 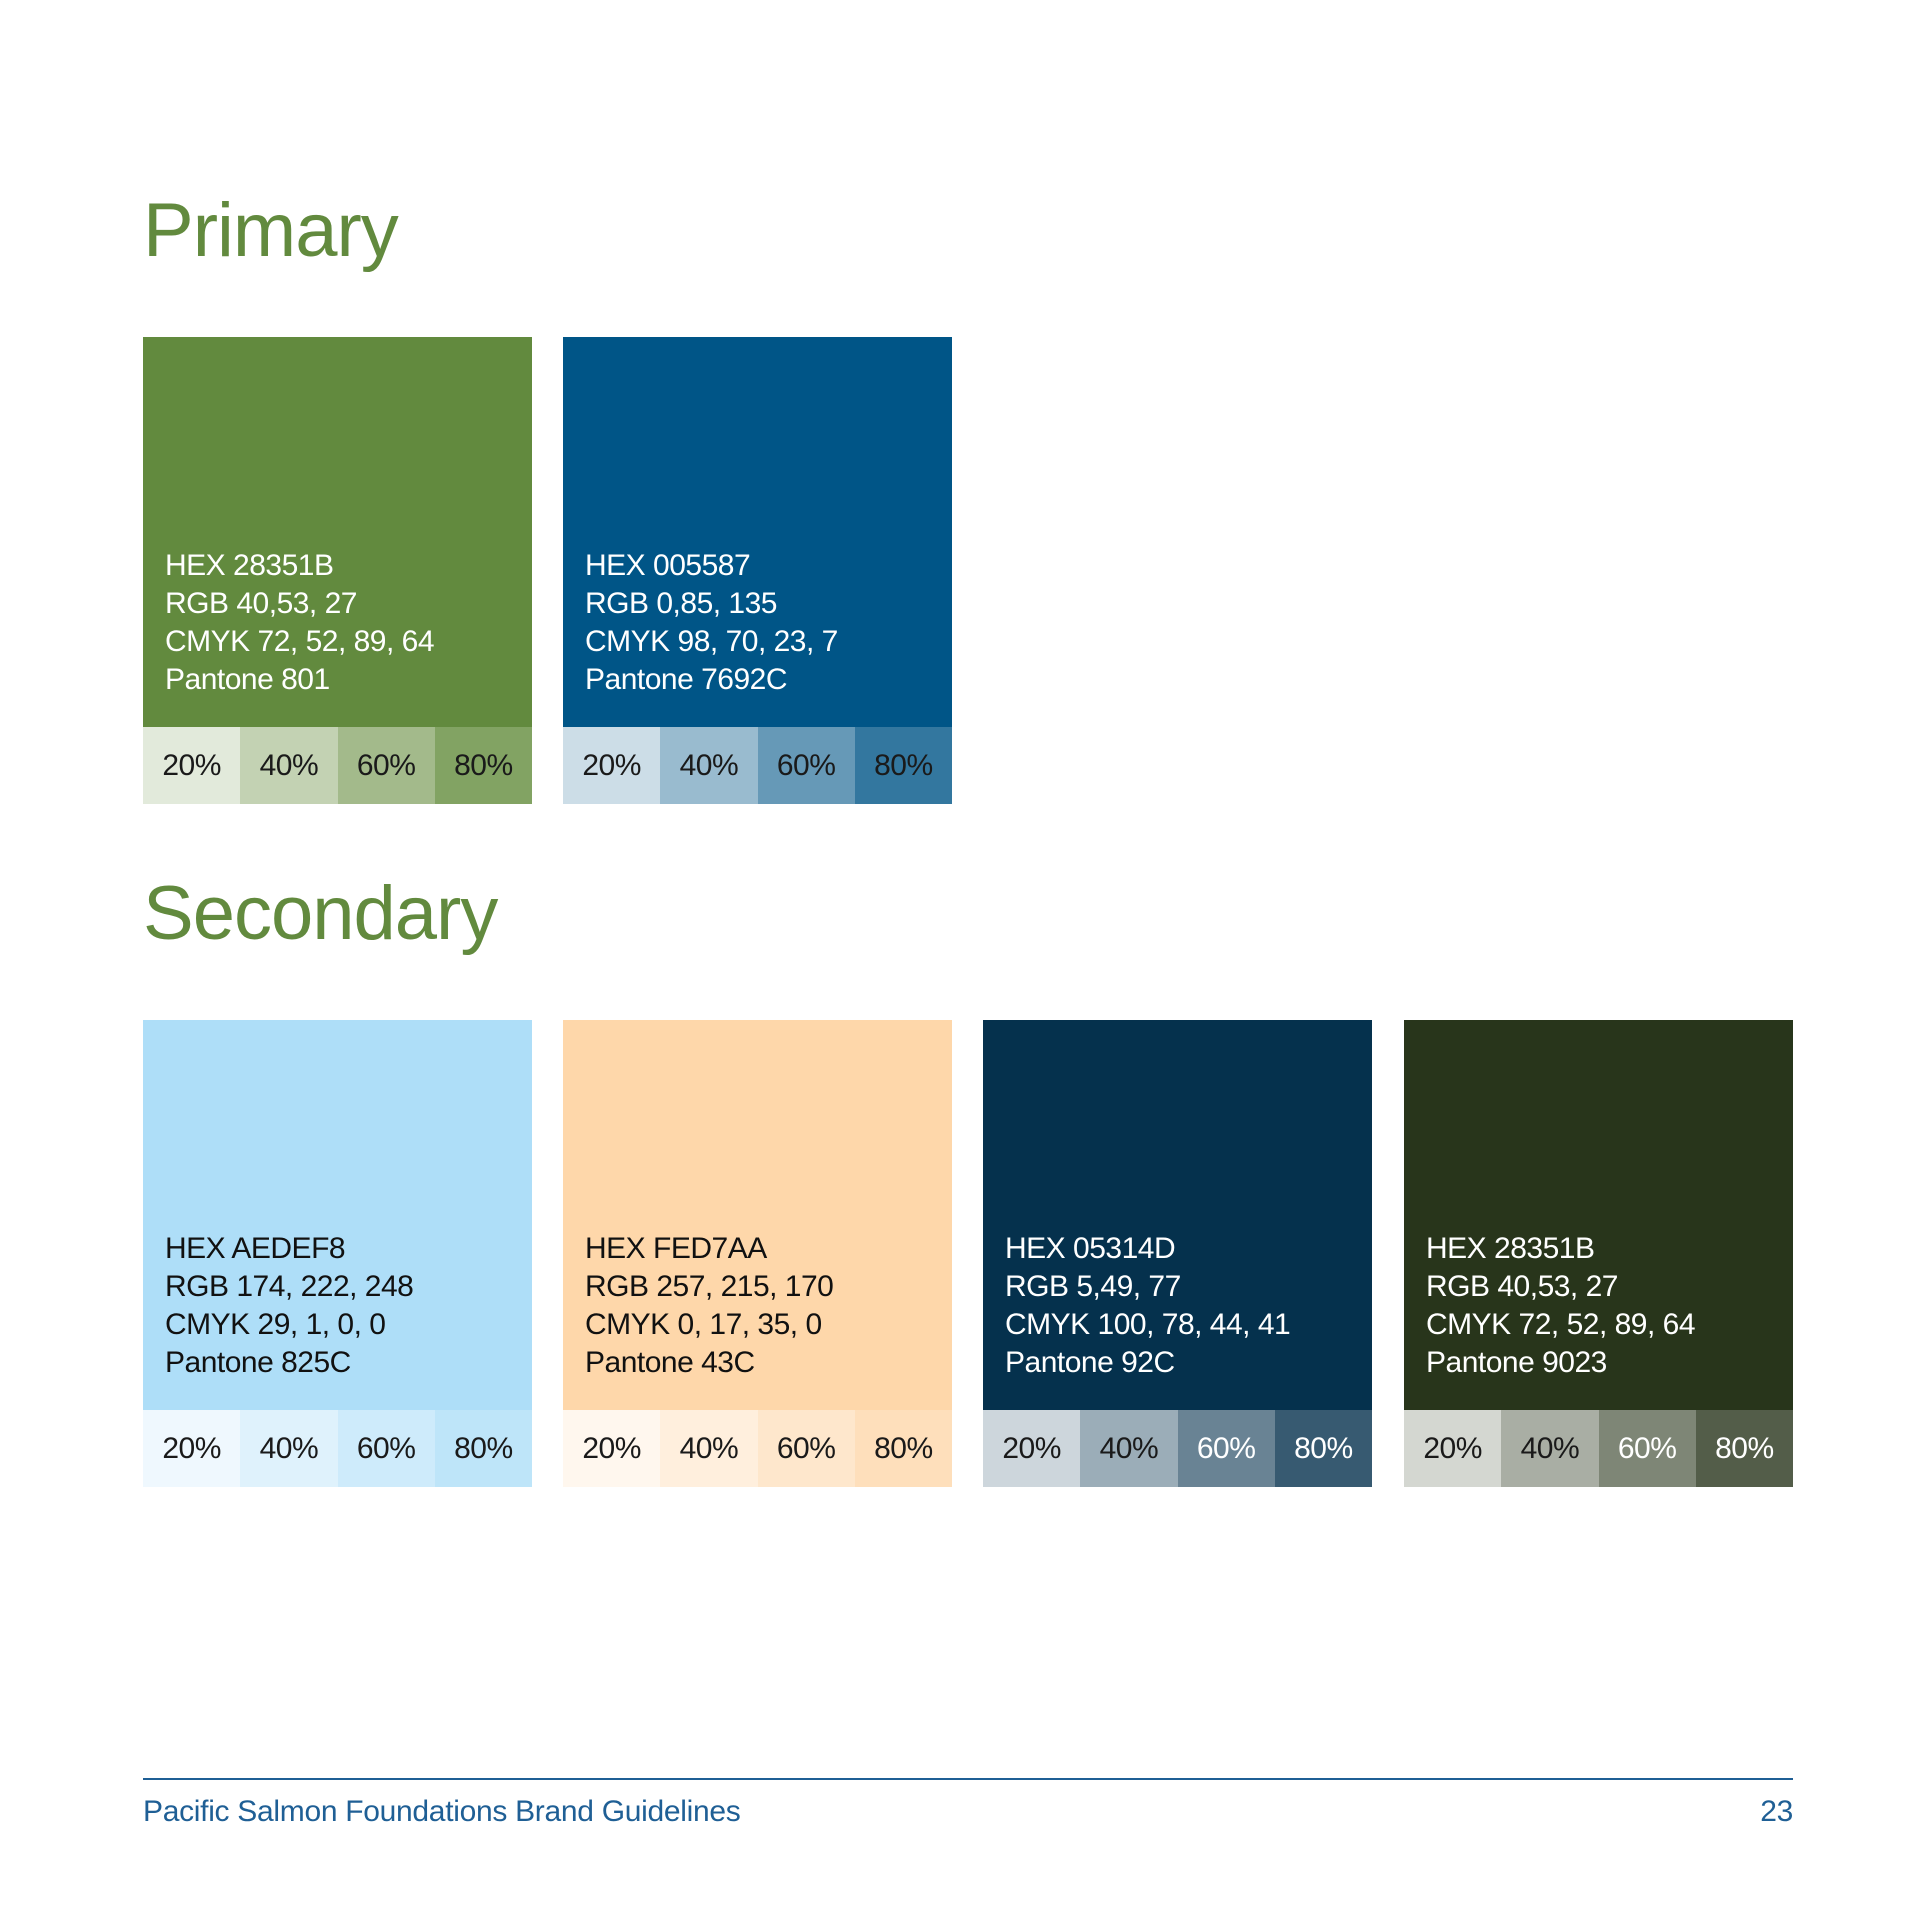 I want to click on footer-divider, so click(x=968, y=1779).